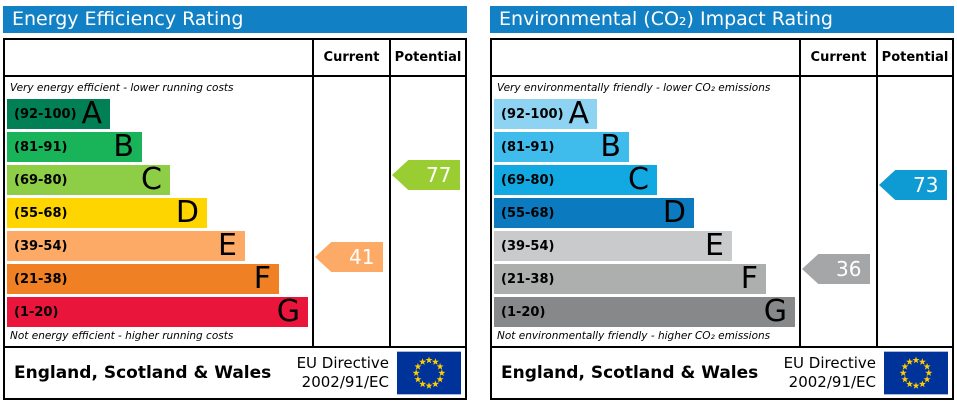  I want to click on potential-rating-arrow: 73, so click(913, 185).